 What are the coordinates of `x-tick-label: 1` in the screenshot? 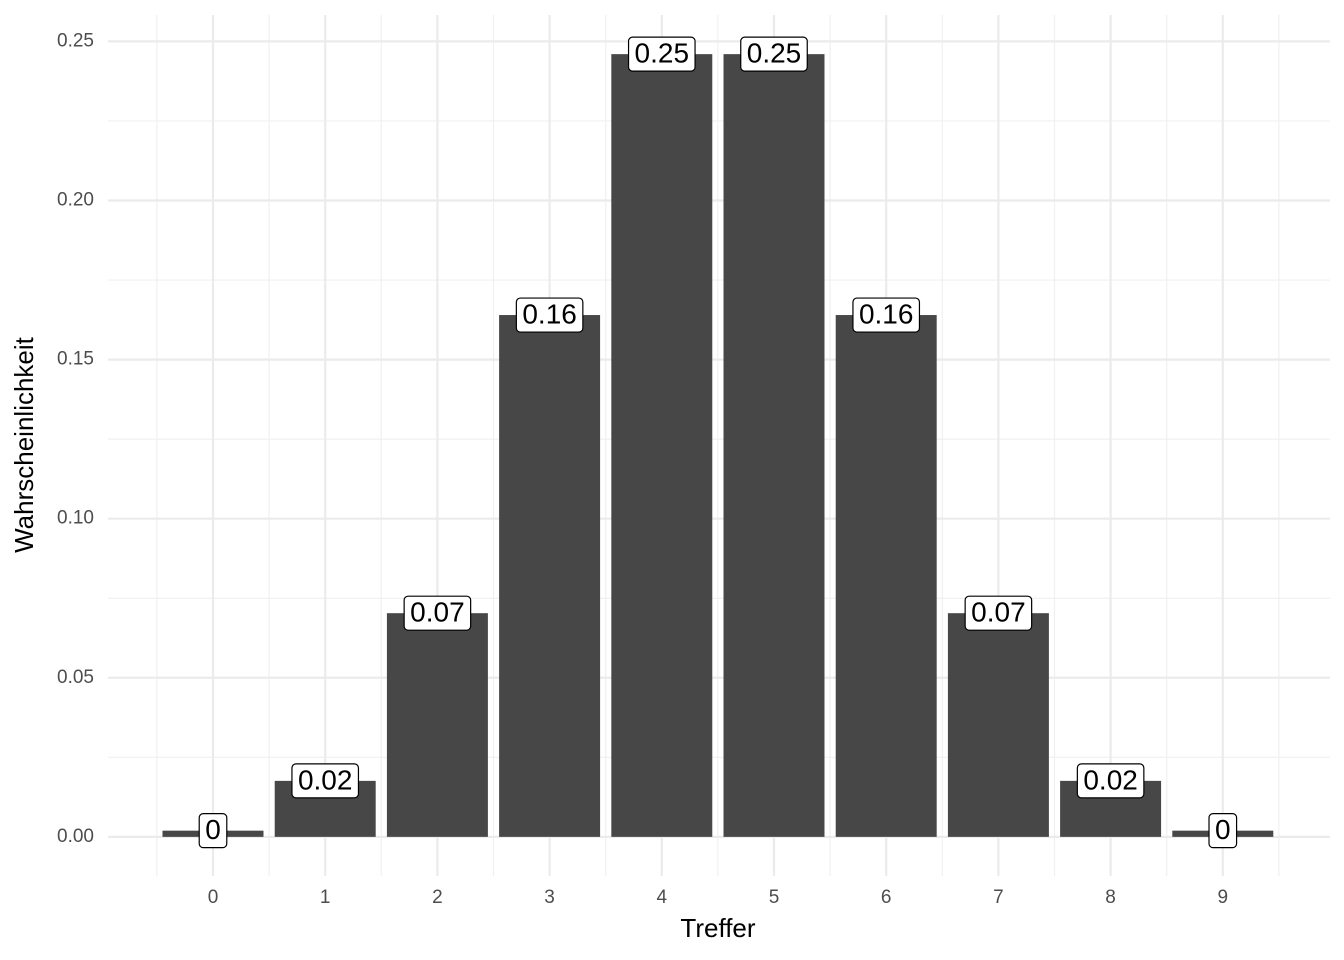 It's located at (325, 897).